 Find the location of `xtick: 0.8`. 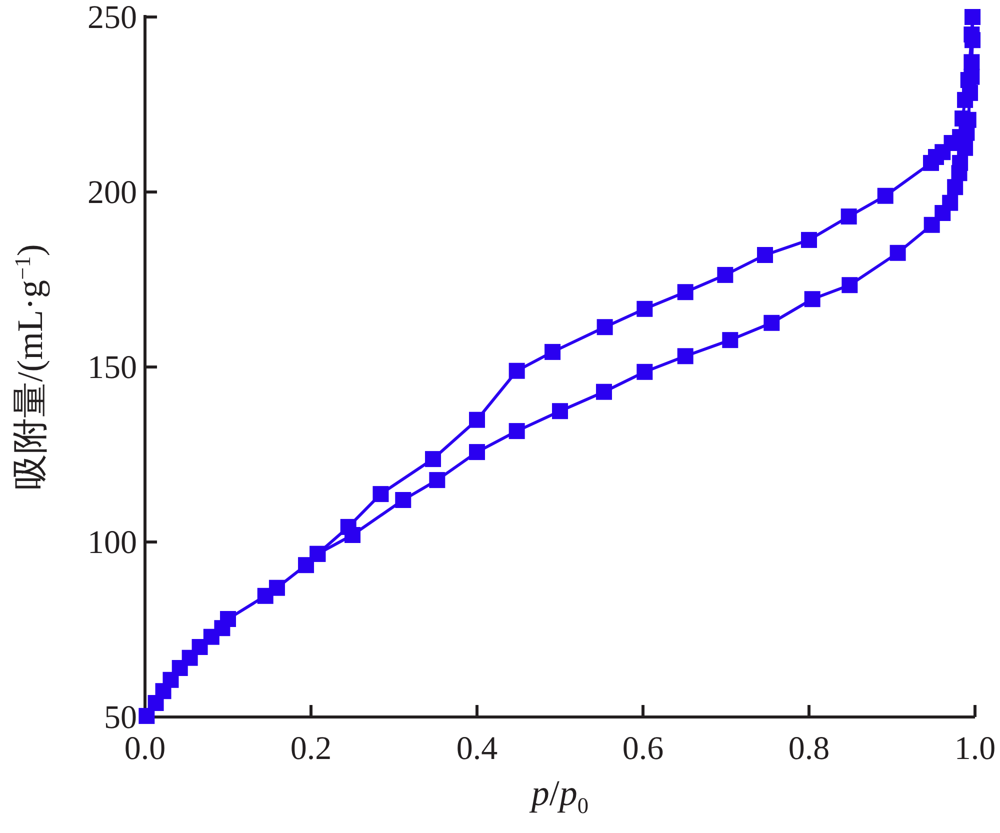

xtick: 0.8 is located at coordinates (809, 749).